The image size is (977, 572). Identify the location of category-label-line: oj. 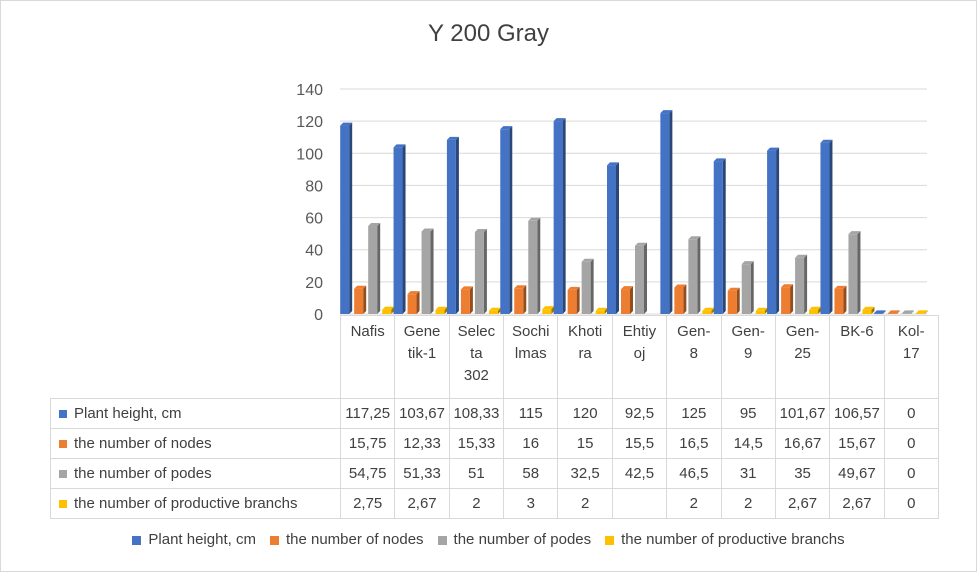
(639, 353).